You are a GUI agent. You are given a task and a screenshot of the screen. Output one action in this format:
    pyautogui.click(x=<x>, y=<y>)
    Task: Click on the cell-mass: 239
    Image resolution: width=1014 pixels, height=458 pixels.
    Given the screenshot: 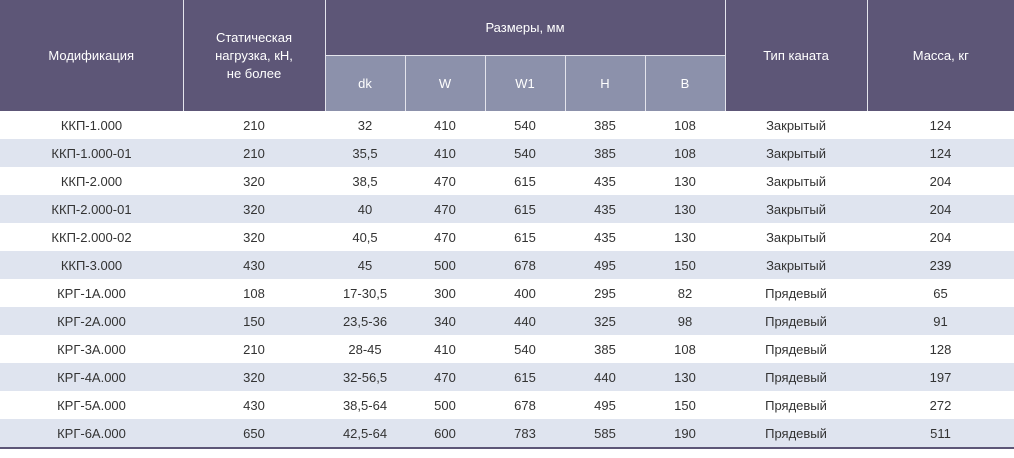 What is the action you would take?
    pyautogui.click(x=940, y=265)
    